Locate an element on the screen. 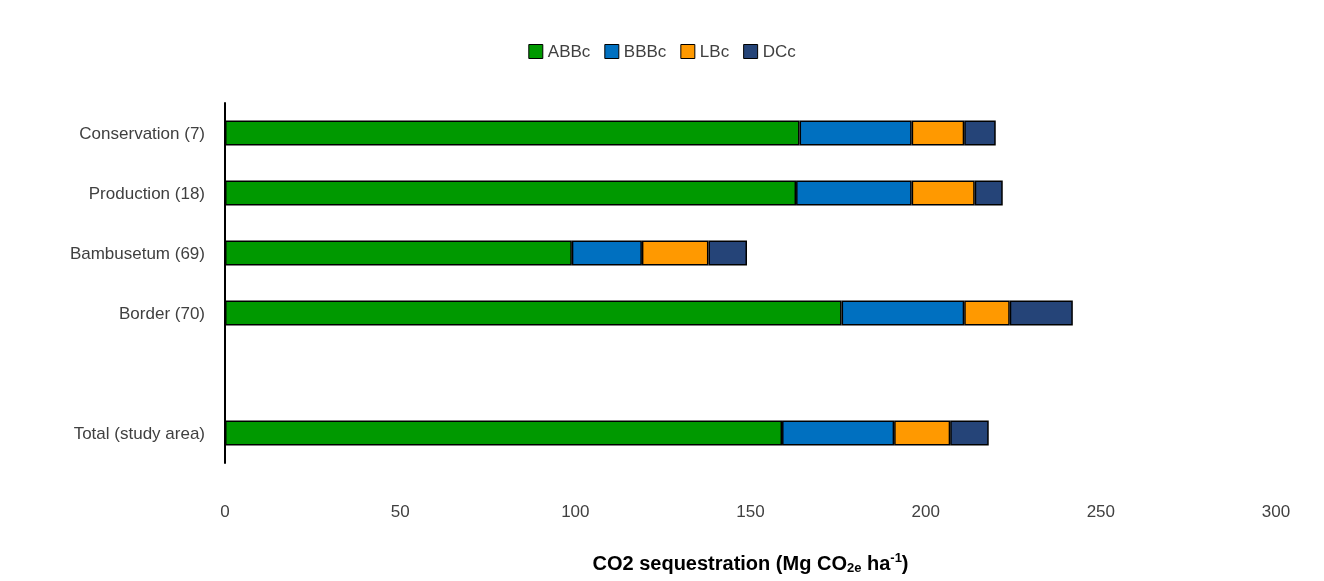 This screenshot has height=581, width=1324. x-tick-label: 250 is located at coordinates (1101, 511).